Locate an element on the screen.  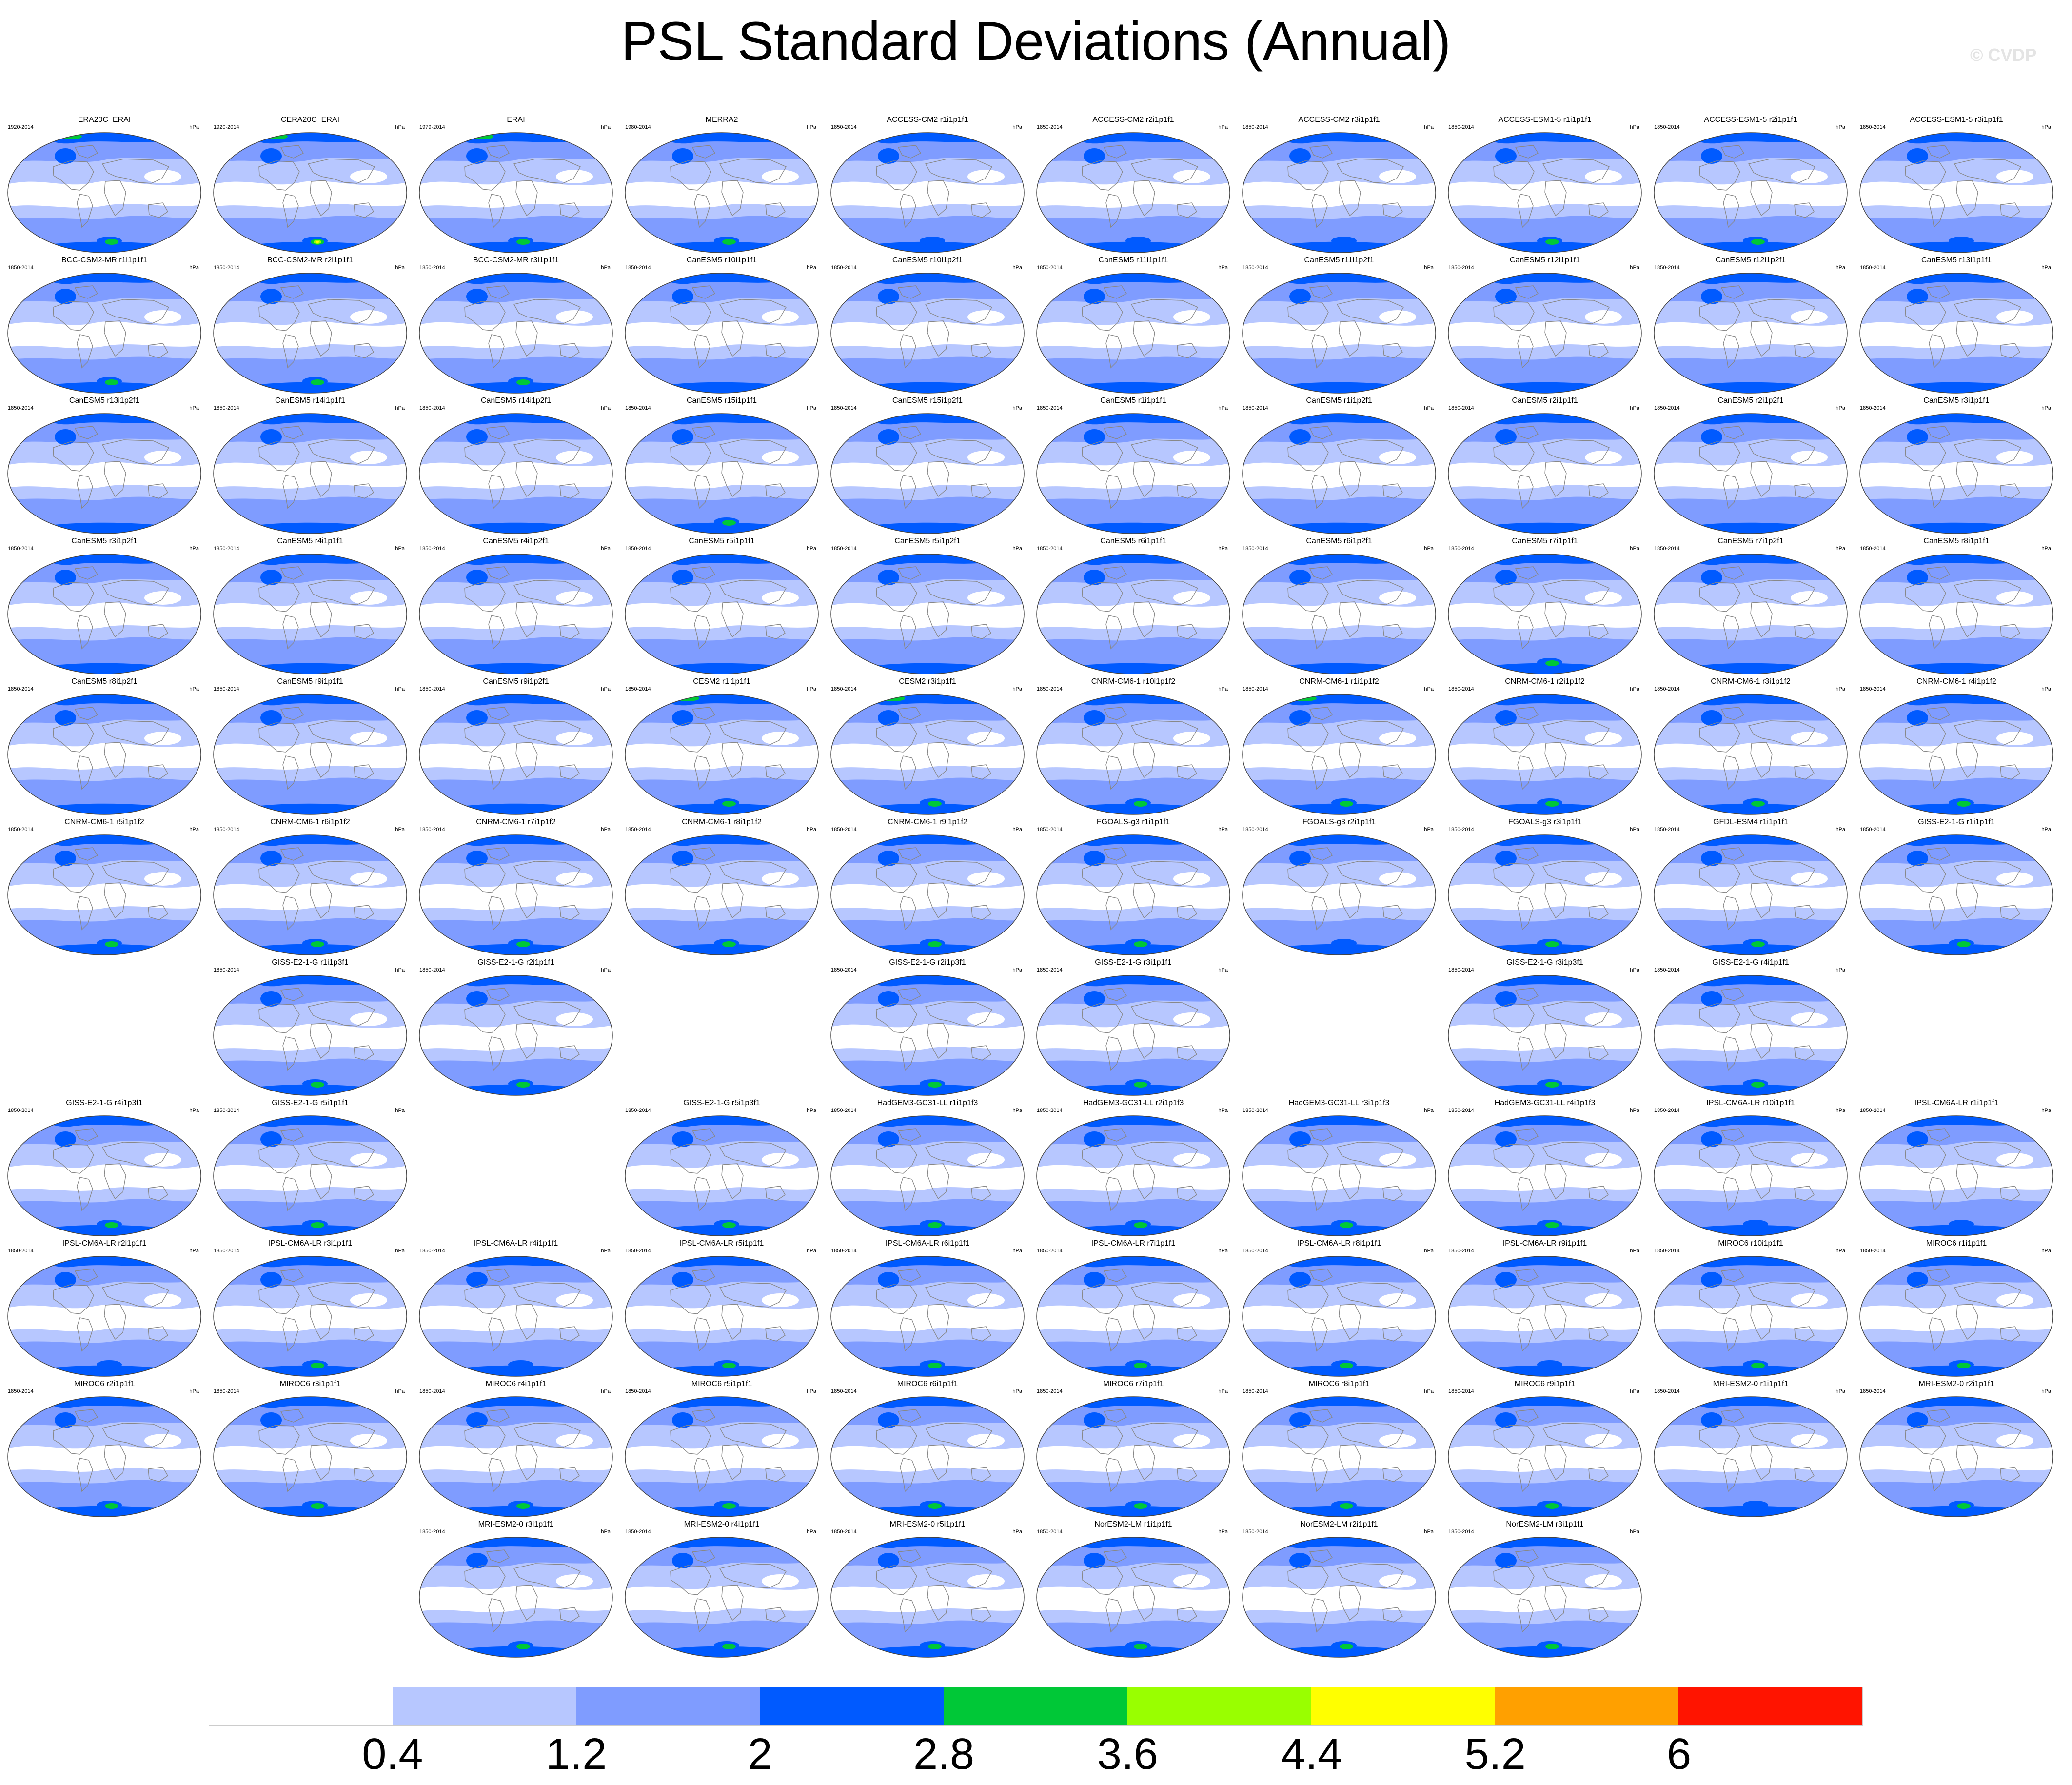
map-panel: GISS-E2-1-G r4i1p3f1 1850-2014 hPa is located at coordinates (104, 1169).